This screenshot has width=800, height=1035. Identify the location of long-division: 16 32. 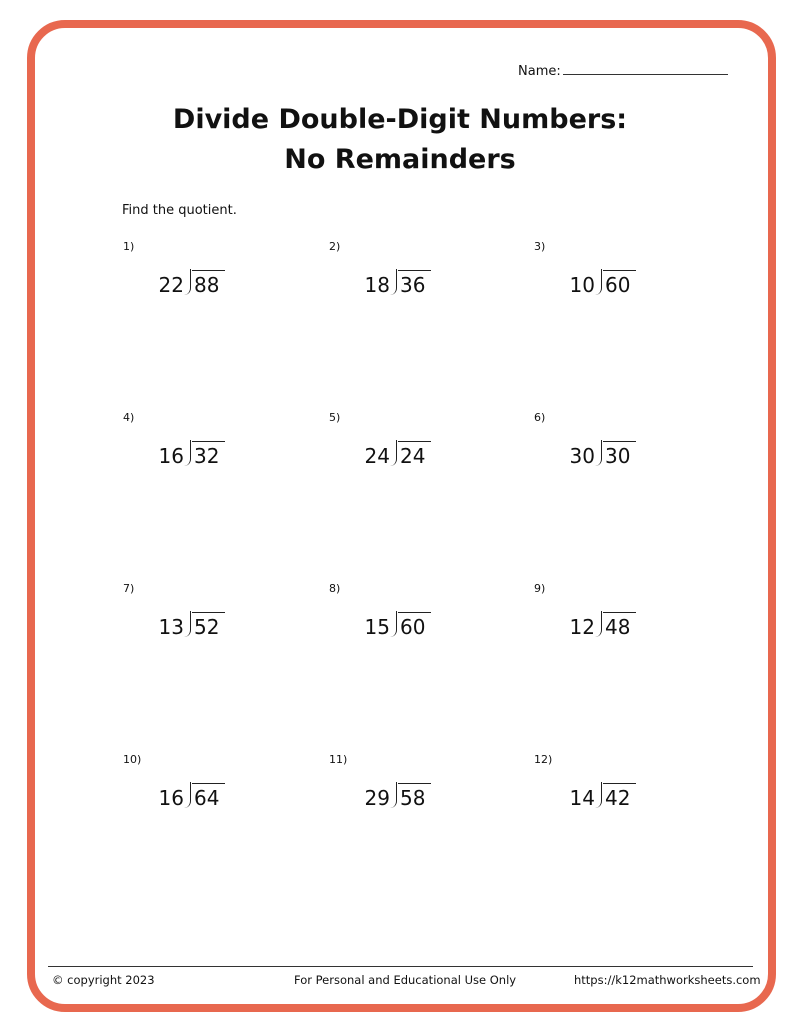
(191, 454).